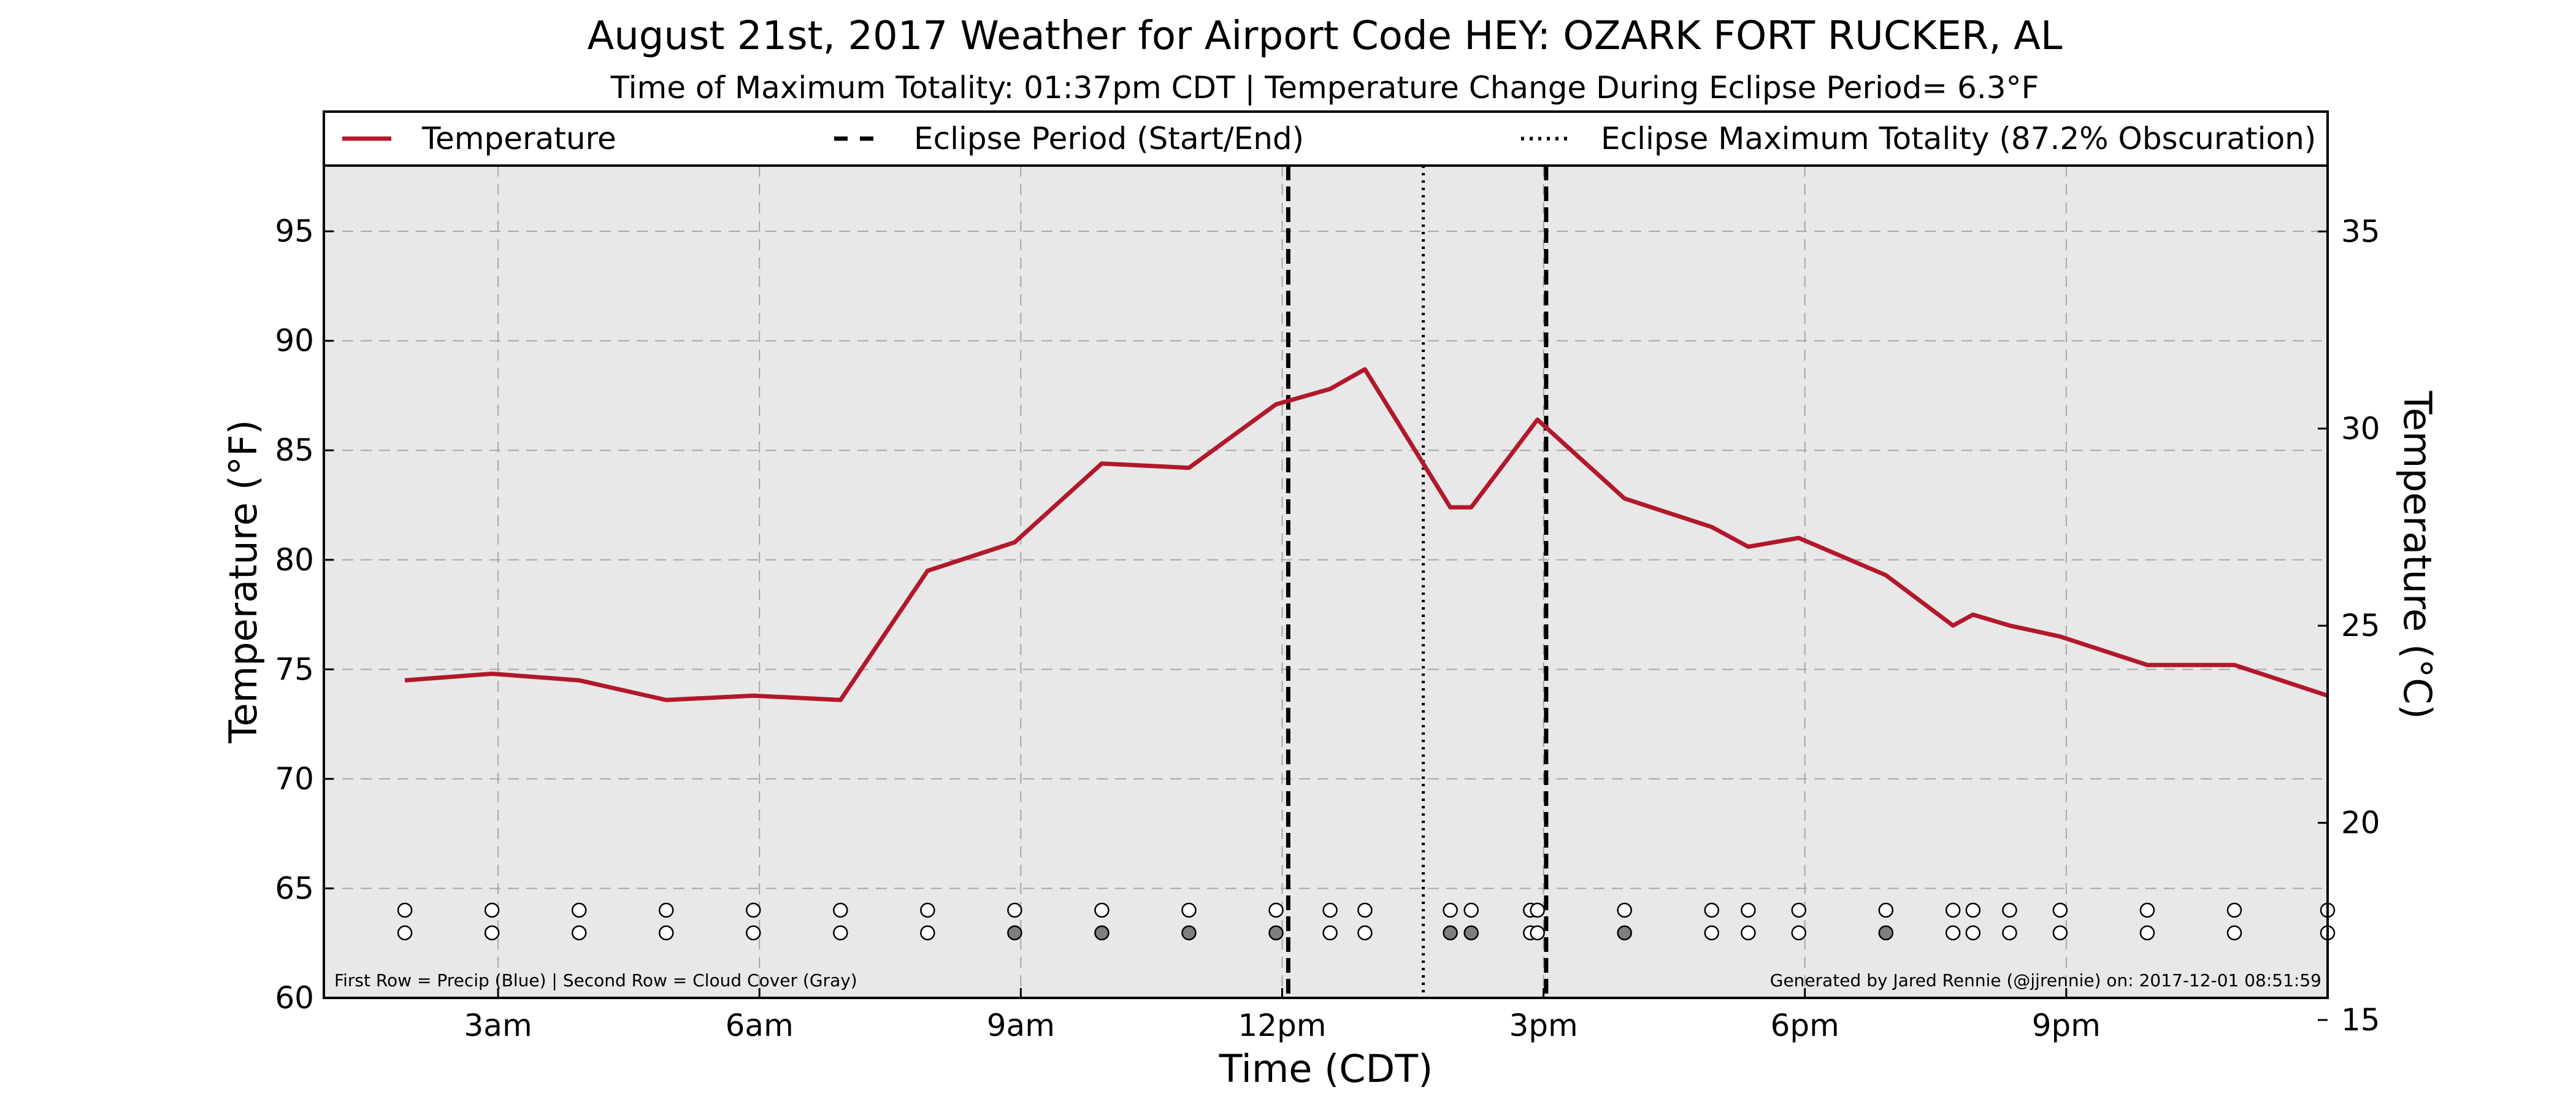  What do you see at coordinates (294, 341) in the screenshot?
I see `y-tick-label: 90` at bounding box center [294, 341].